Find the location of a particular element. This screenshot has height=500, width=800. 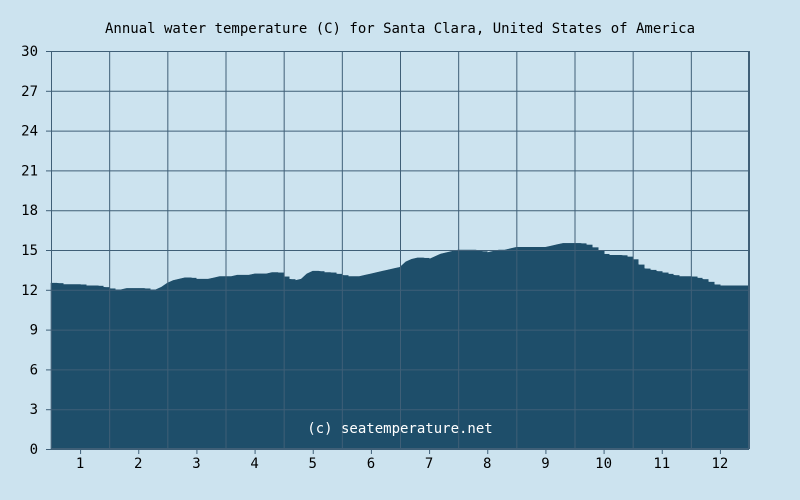

y-tick-label: 0 is located at coordinates (34, 450).